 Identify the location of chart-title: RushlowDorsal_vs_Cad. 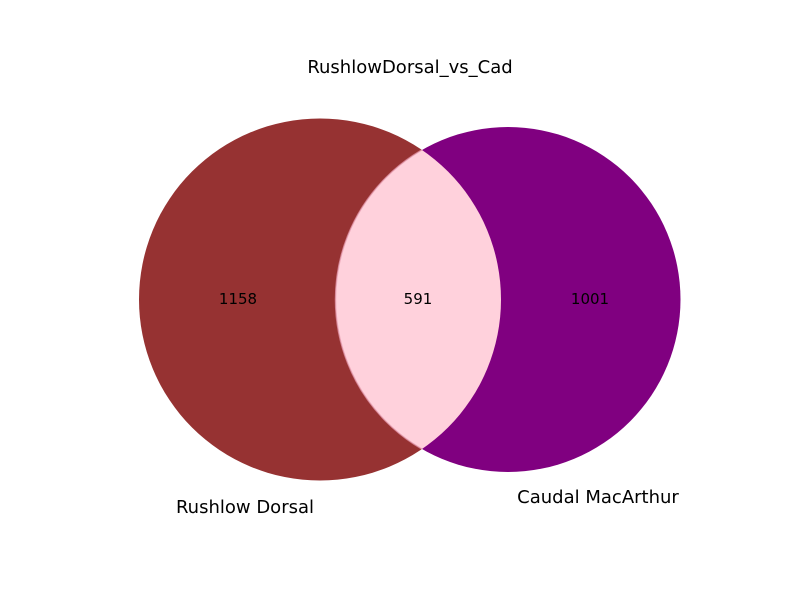
(409, 67).